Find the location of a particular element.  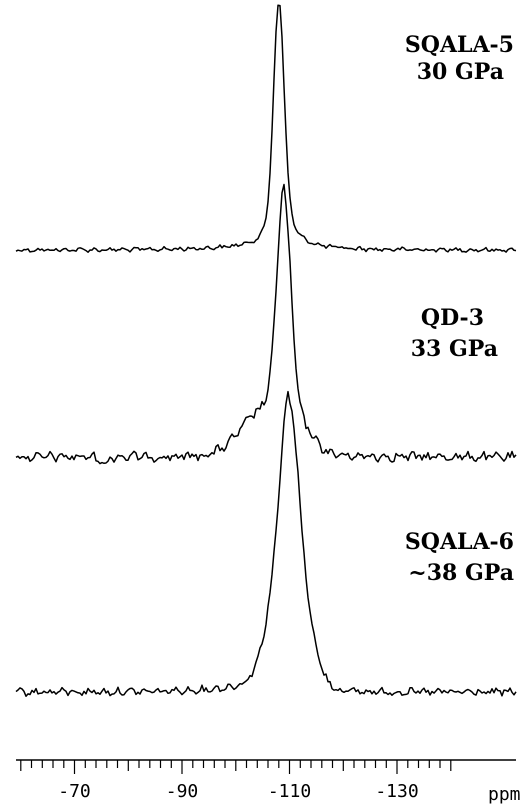

x-axis-unit-label: ppm is located at coordinates (504, 794).